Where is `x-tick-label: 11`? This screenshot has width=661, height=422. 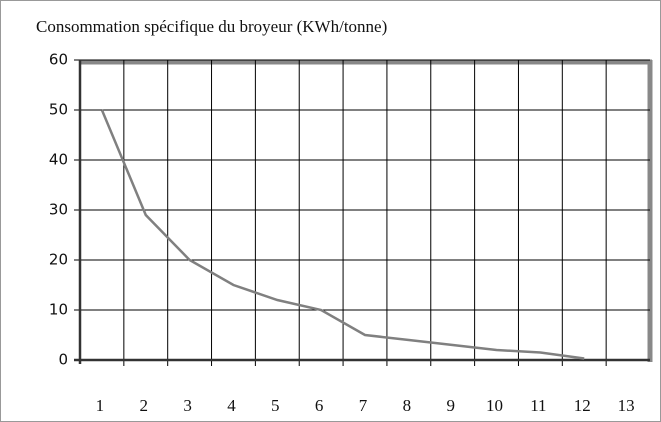
x-tick-label: 11 is located at coordinates (538, 405).